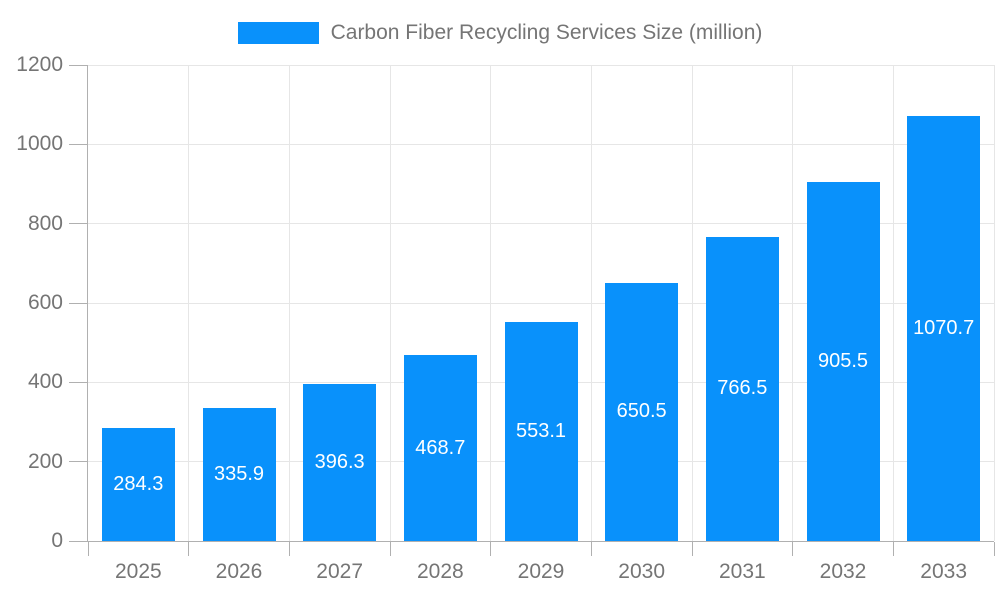 The width and height of the screenshot is (1000, 600). What do you see at coordinates (843, 571) in the screenshot?
I see `x-axis-label: 2032` at bounding box center [843, 571].